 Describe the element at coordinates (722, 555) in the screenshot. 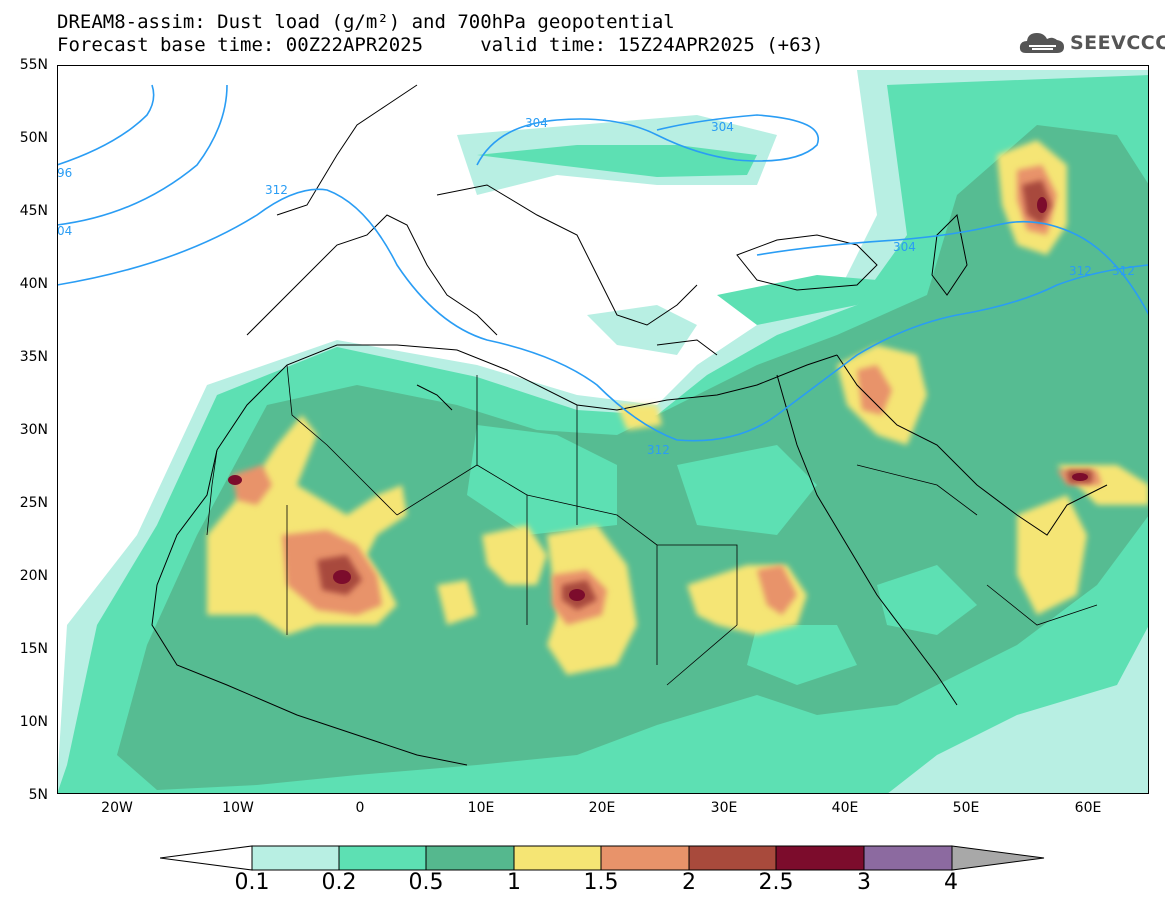

I see `dust-band-0-2-inner` at that location.